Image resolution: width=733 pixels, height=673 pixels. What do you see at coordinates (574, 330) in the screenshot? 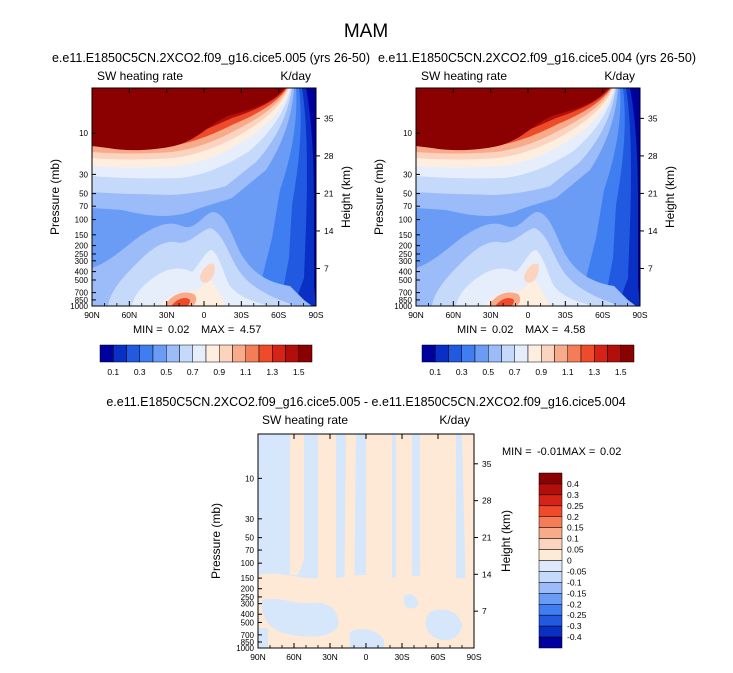
I see `stats-max-value: 4.58` at bounding box center [574, 330].